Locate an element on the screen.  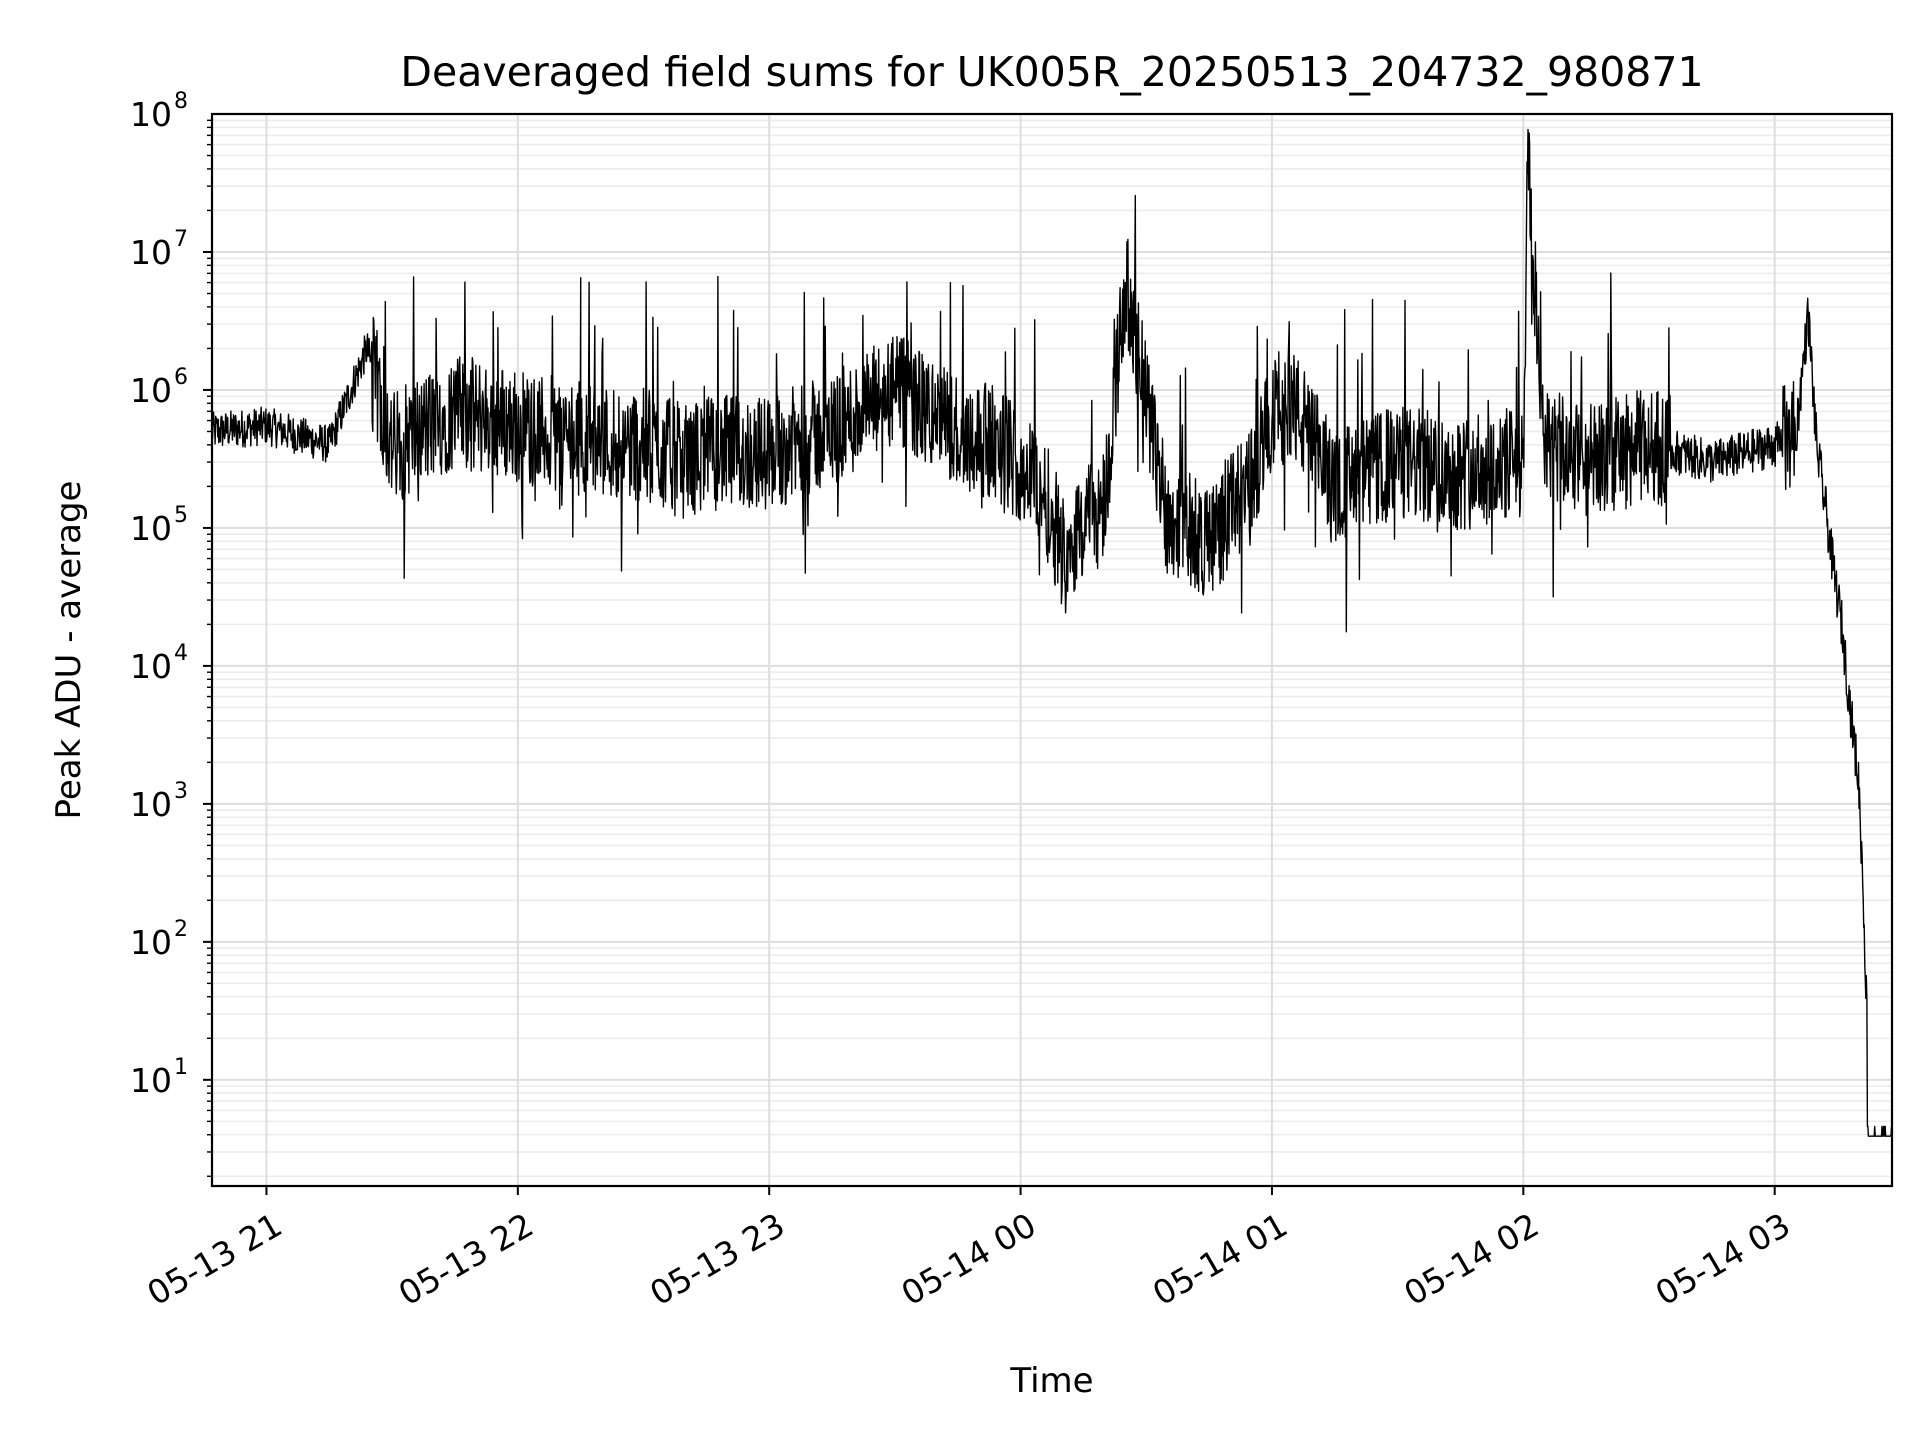
y-tick-exponent: 2 is located at coordinates (181, 929).